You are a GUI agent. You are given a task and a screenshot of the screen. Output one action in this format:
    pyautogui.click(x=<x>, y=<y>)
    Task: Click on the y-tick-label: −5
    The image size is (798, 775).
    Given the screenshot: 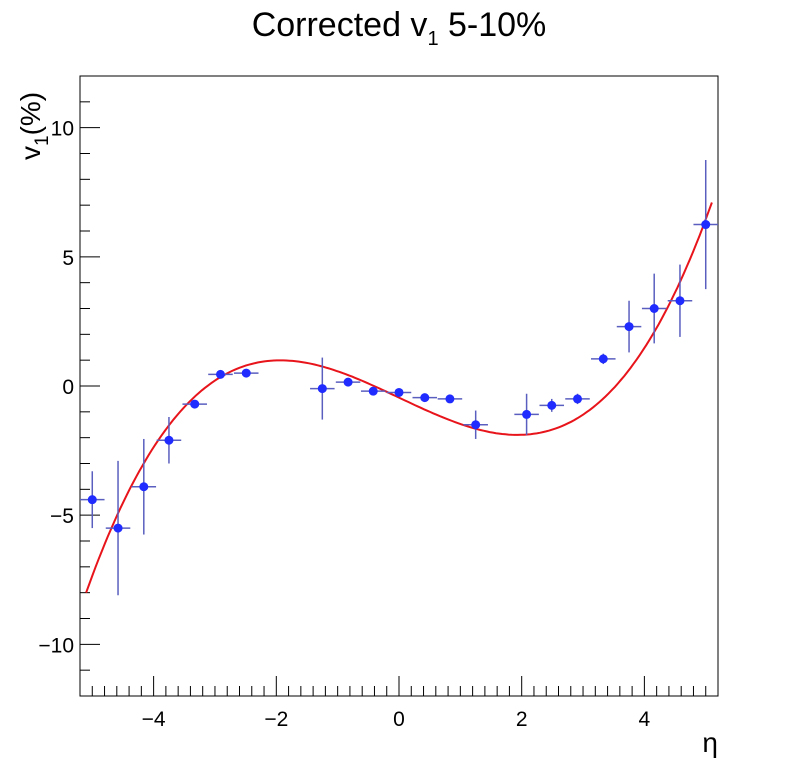 What is the action you would take?
    pyautogui.click(x=62, y=516)
    